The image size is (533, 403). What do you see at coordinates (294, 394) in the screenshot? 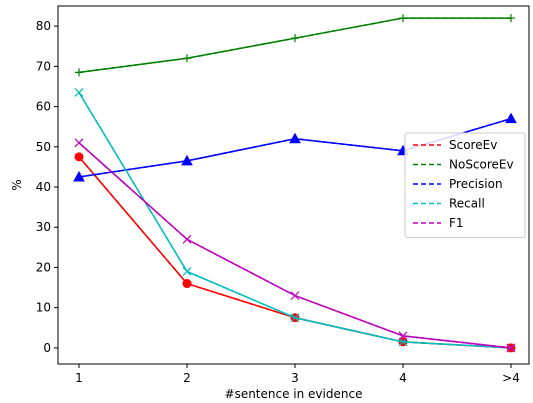
I see `x-axis-label: #sentence in evidence` at bounding box center [294, 394].